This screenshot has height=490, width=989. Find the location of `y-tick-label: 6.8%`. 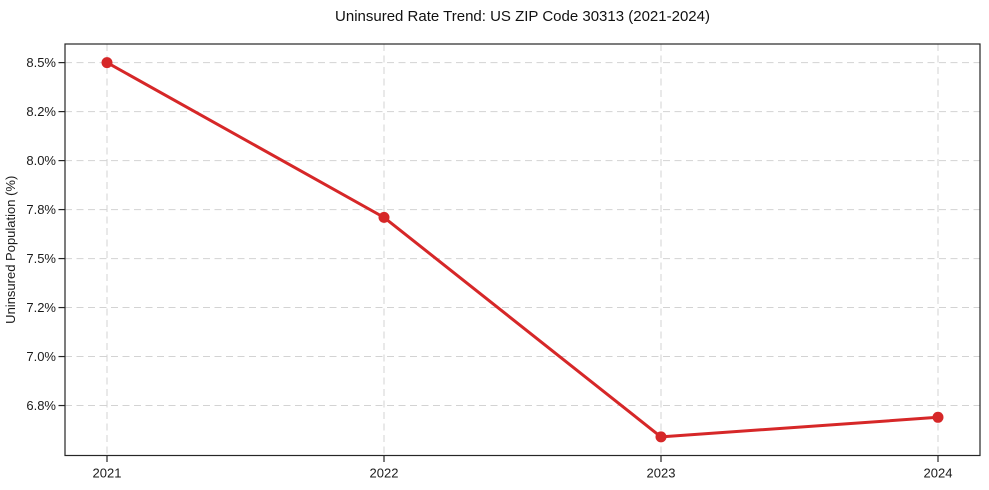

y-tick-label: 6.8% is located at coordinates (41, 405).